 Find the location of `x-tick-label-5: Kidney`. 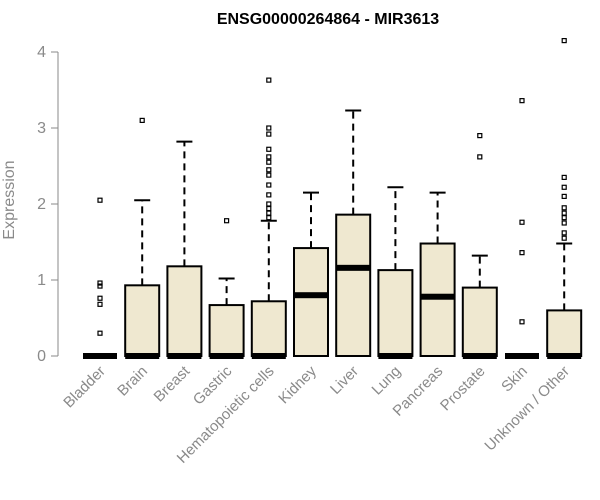

x-tick-label-5: Kidney is located at coordinates (297, 384).